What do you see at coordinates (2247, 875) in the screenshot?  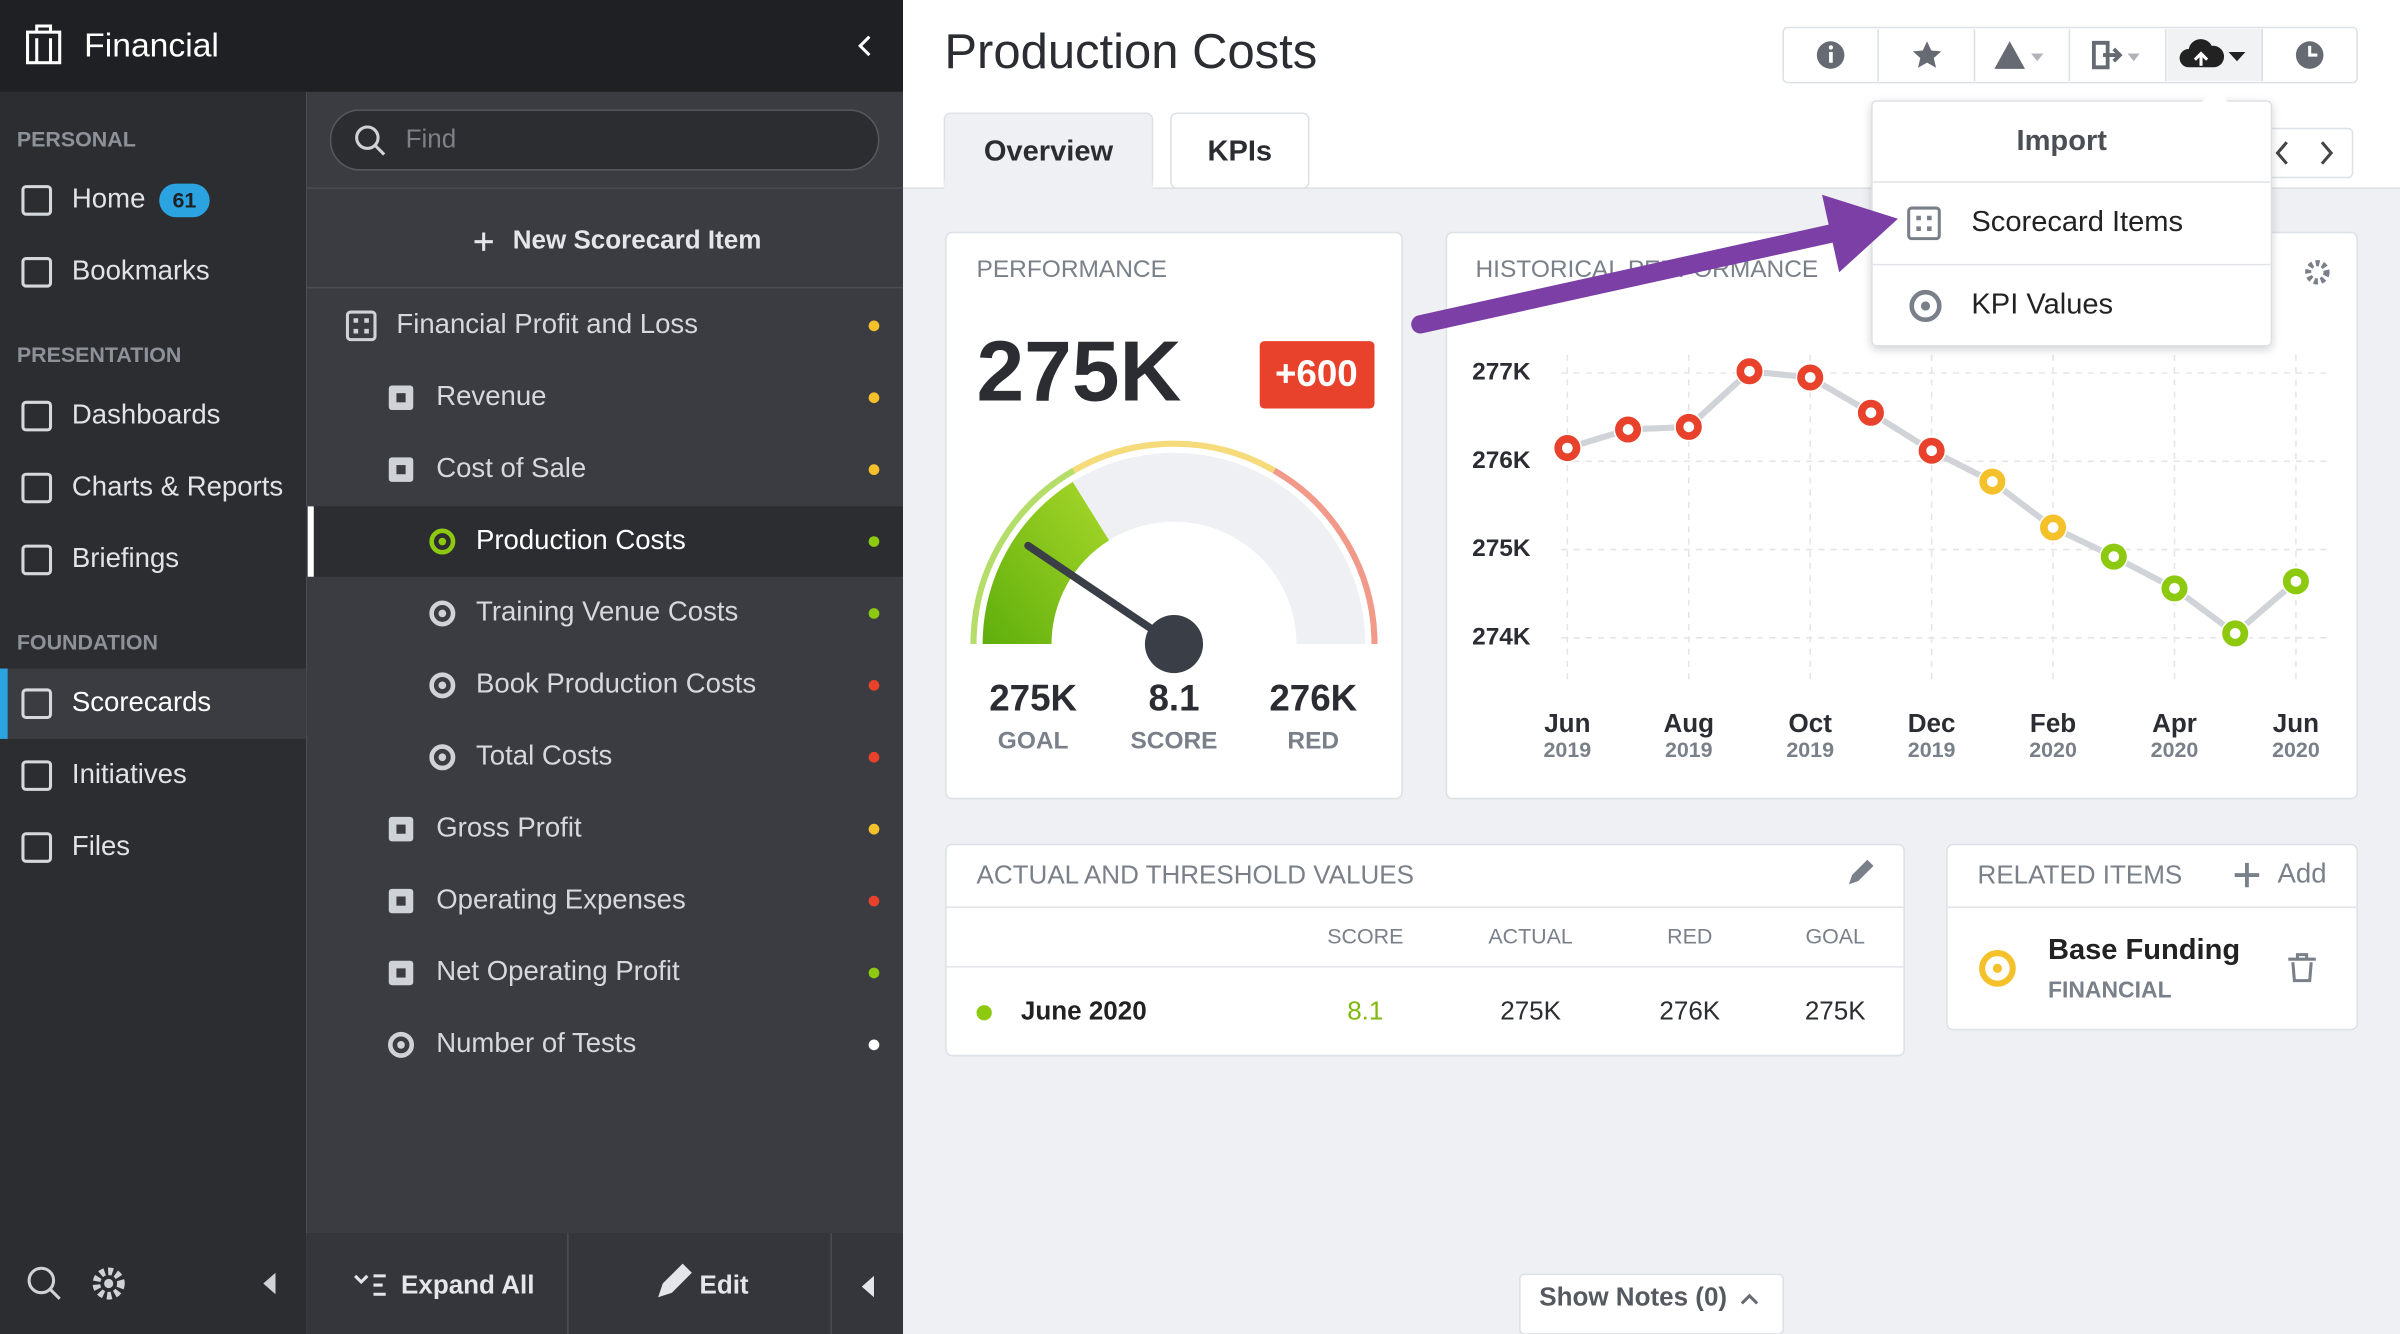 I see `add-icon` at bounding box center [2247, 875].